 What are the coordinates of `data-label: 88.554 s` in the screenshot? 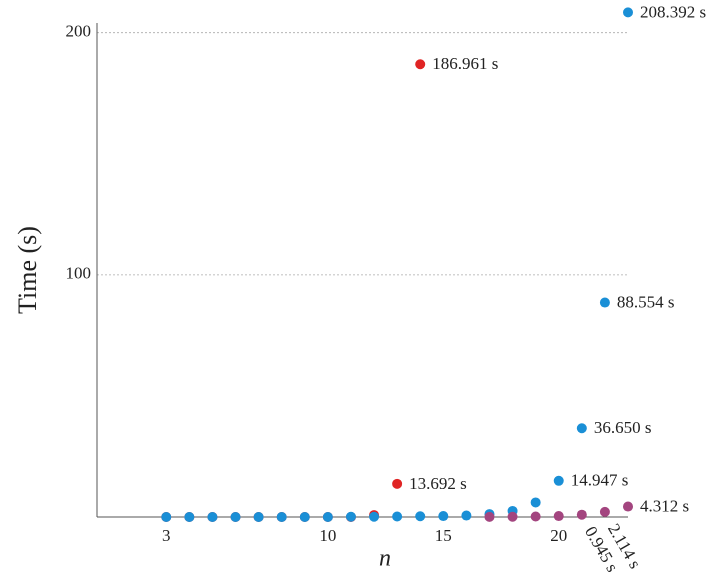 It's located at (646, 301).